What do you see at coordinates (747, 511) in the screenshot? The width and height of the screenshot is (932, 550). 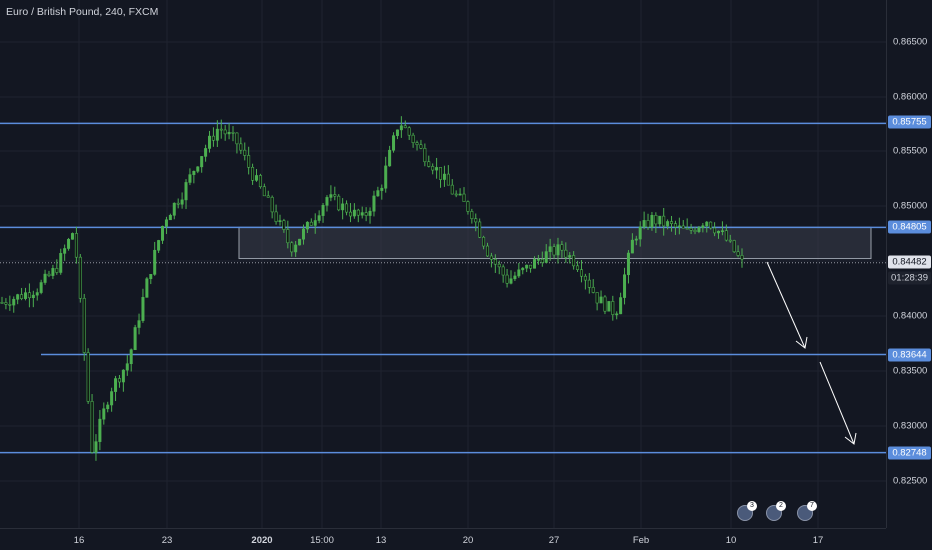 I see `event-icon-1: 3` at bounding box center [747, 511].